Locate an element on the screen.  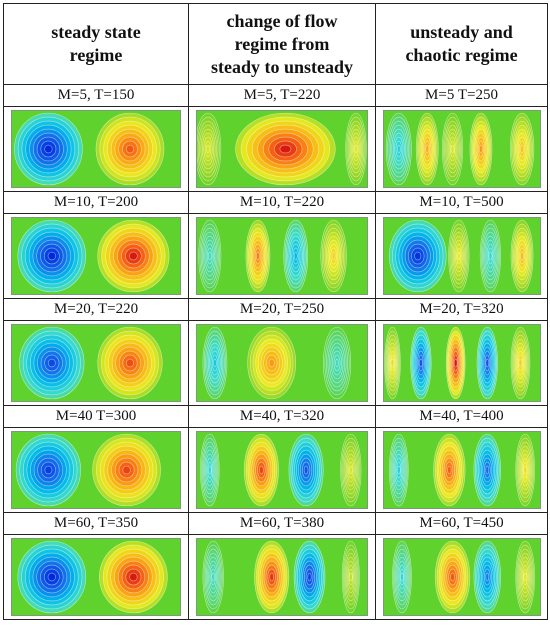
parameter-label: M=5 T=250 is located at coordinates (461, 95).